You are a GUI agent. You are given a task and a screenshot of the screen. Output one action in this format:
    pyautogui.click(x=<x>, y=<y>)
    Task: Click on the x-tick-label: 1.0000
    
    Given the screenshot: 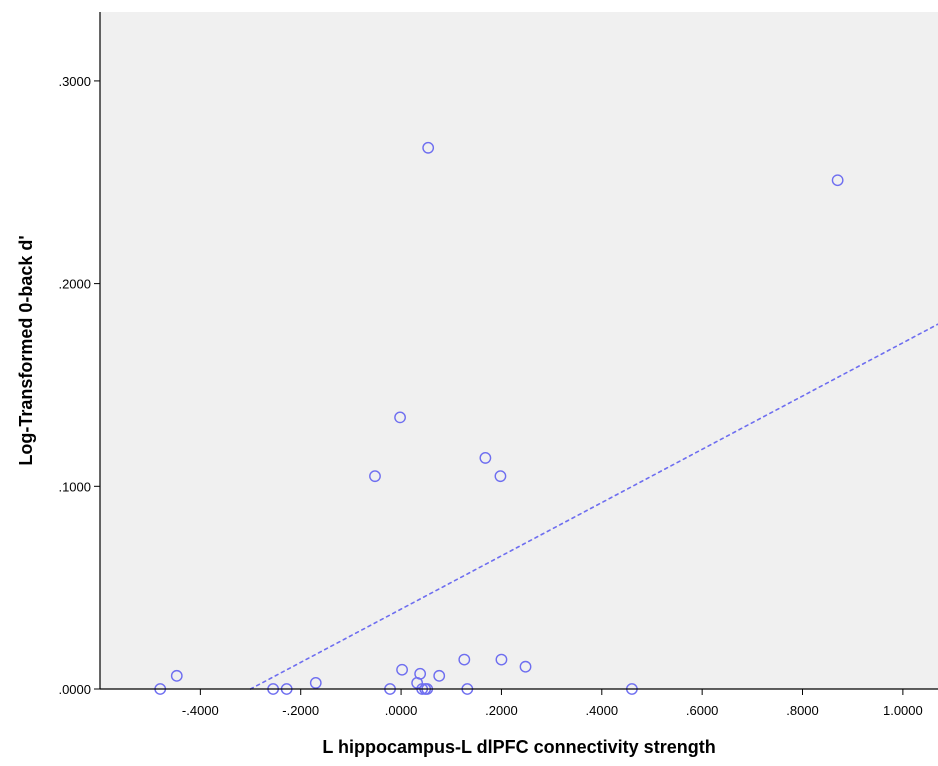 What is the action you would take?
    pyautogui.click(x=903, y=710)
    